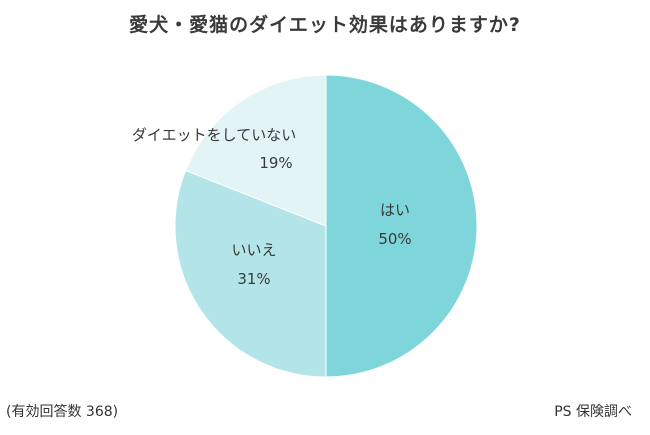  What do you see at coordinates (253, 279) in the screenshot?
I see `slice-value-2: 31%` at bounding box center [253, 279].